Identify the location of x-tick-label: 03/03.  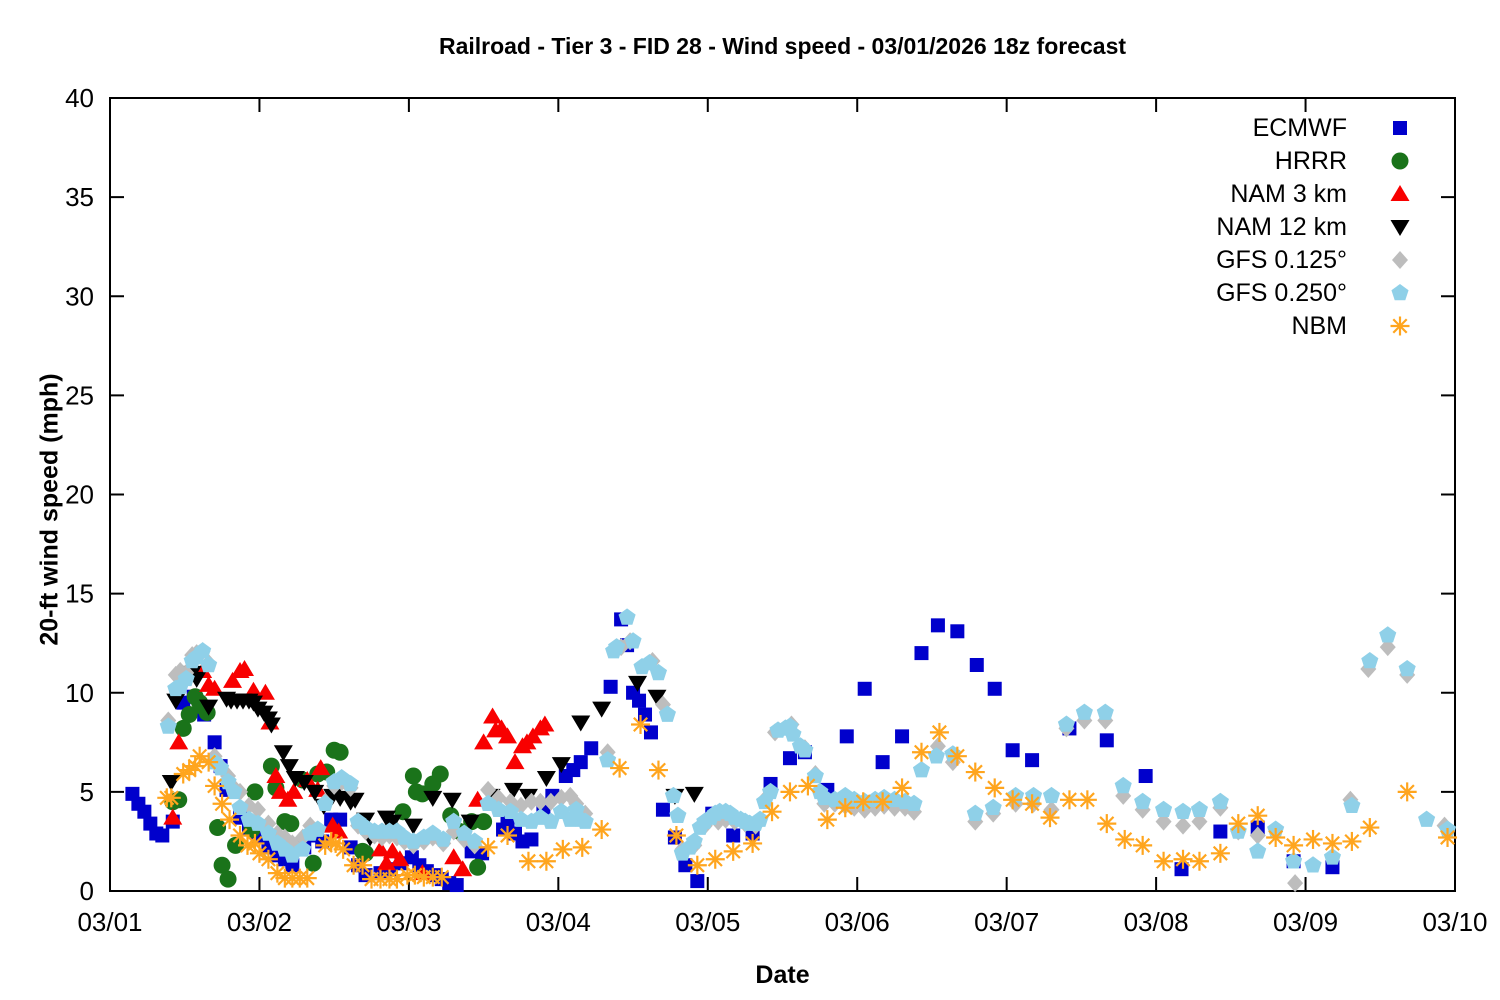
(408, 922).